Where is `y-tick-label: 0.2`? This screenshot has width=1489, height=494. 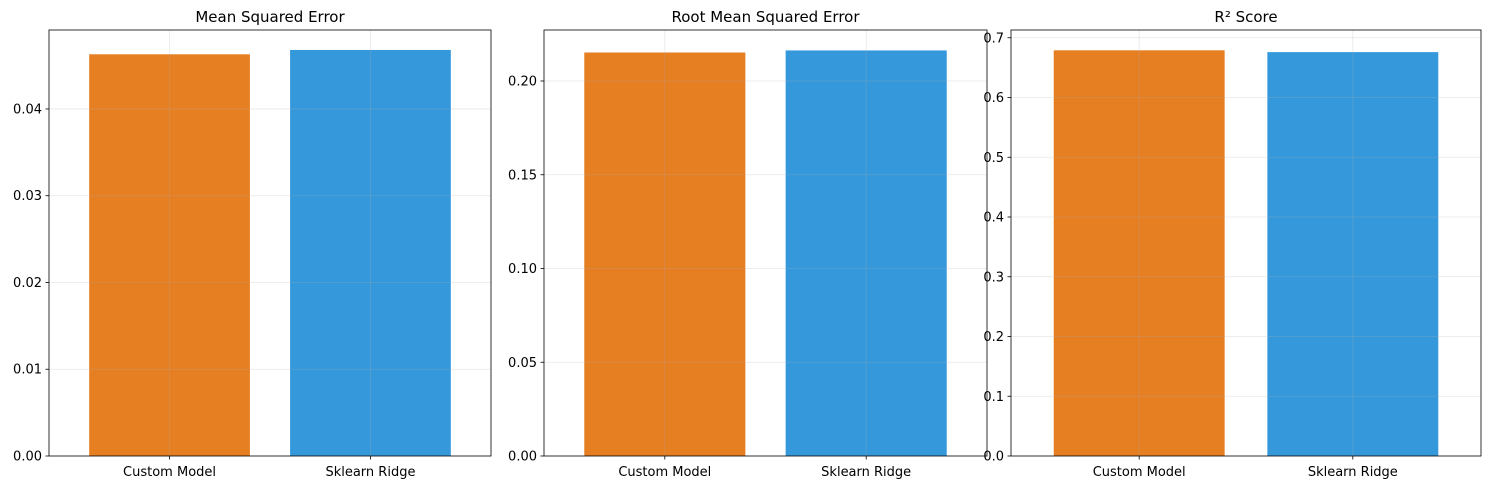
y-tick-label: 0.2 is located at coordinates (993, 337).